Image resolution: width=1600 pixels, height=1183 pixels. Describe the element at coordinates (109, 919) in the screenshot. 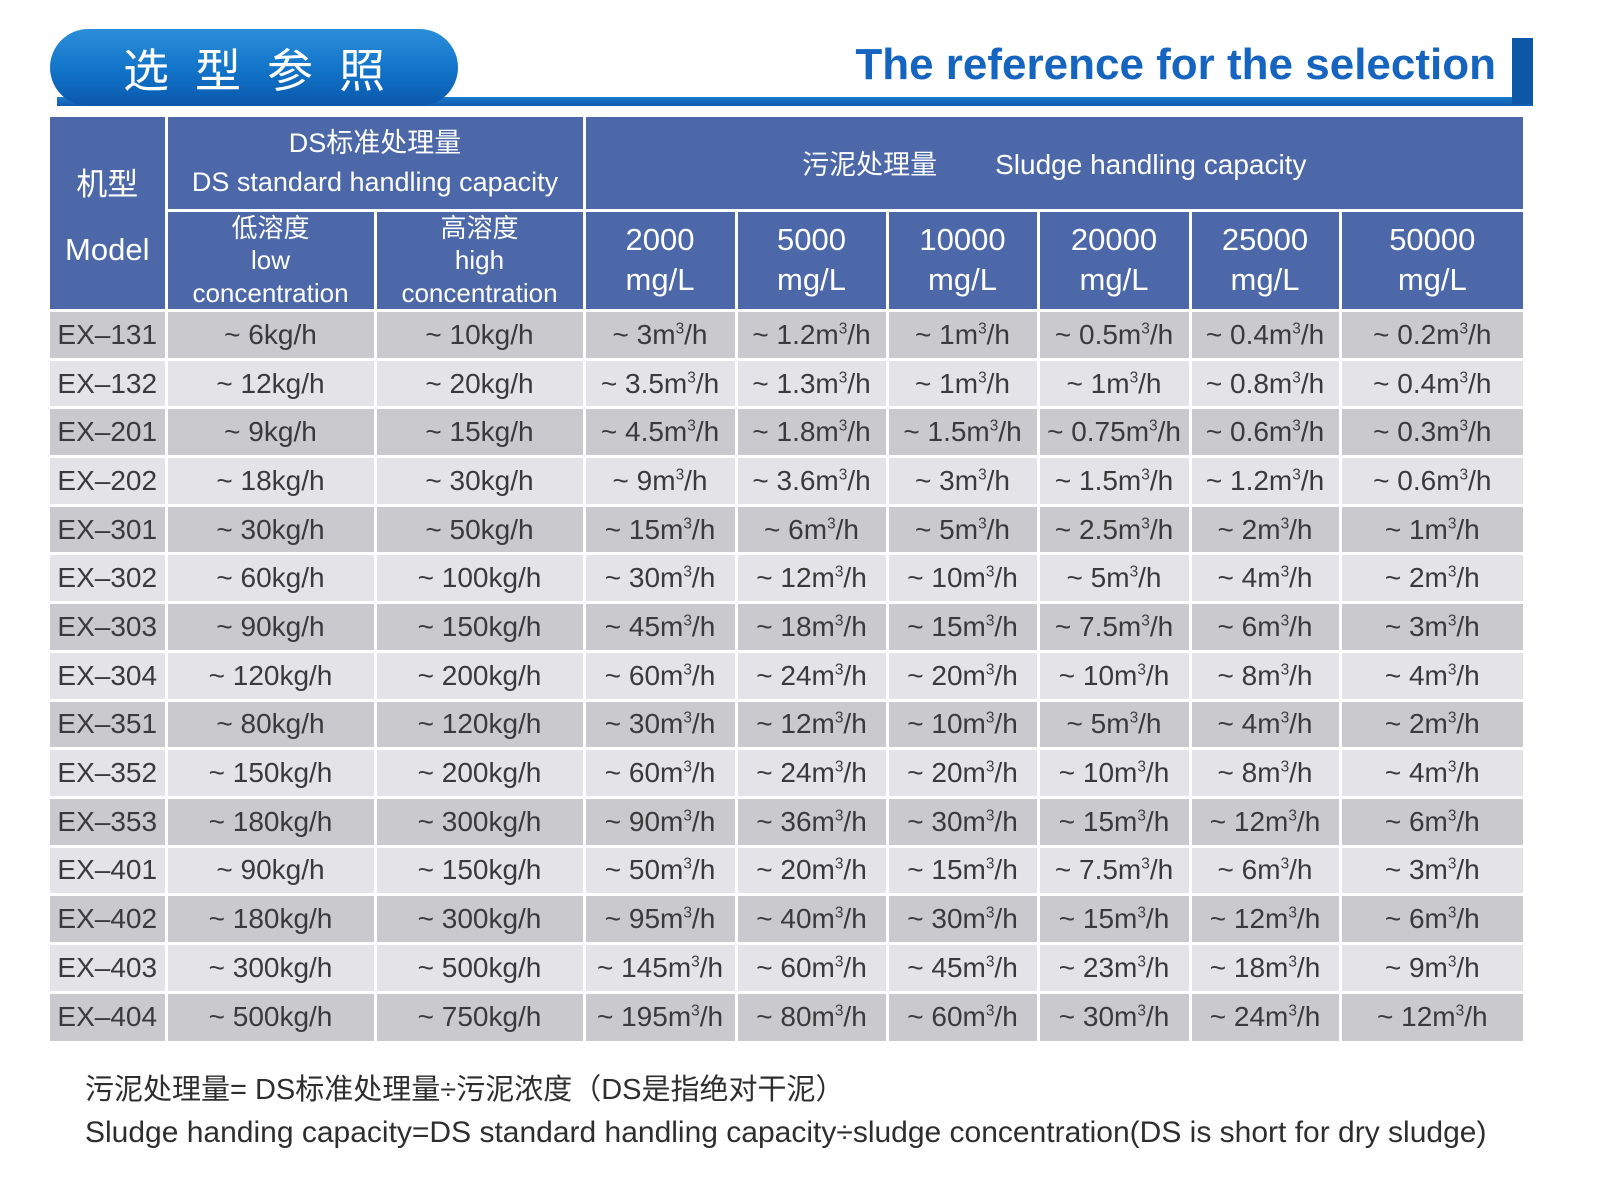

I see `model-cell: EX–402` at that location.